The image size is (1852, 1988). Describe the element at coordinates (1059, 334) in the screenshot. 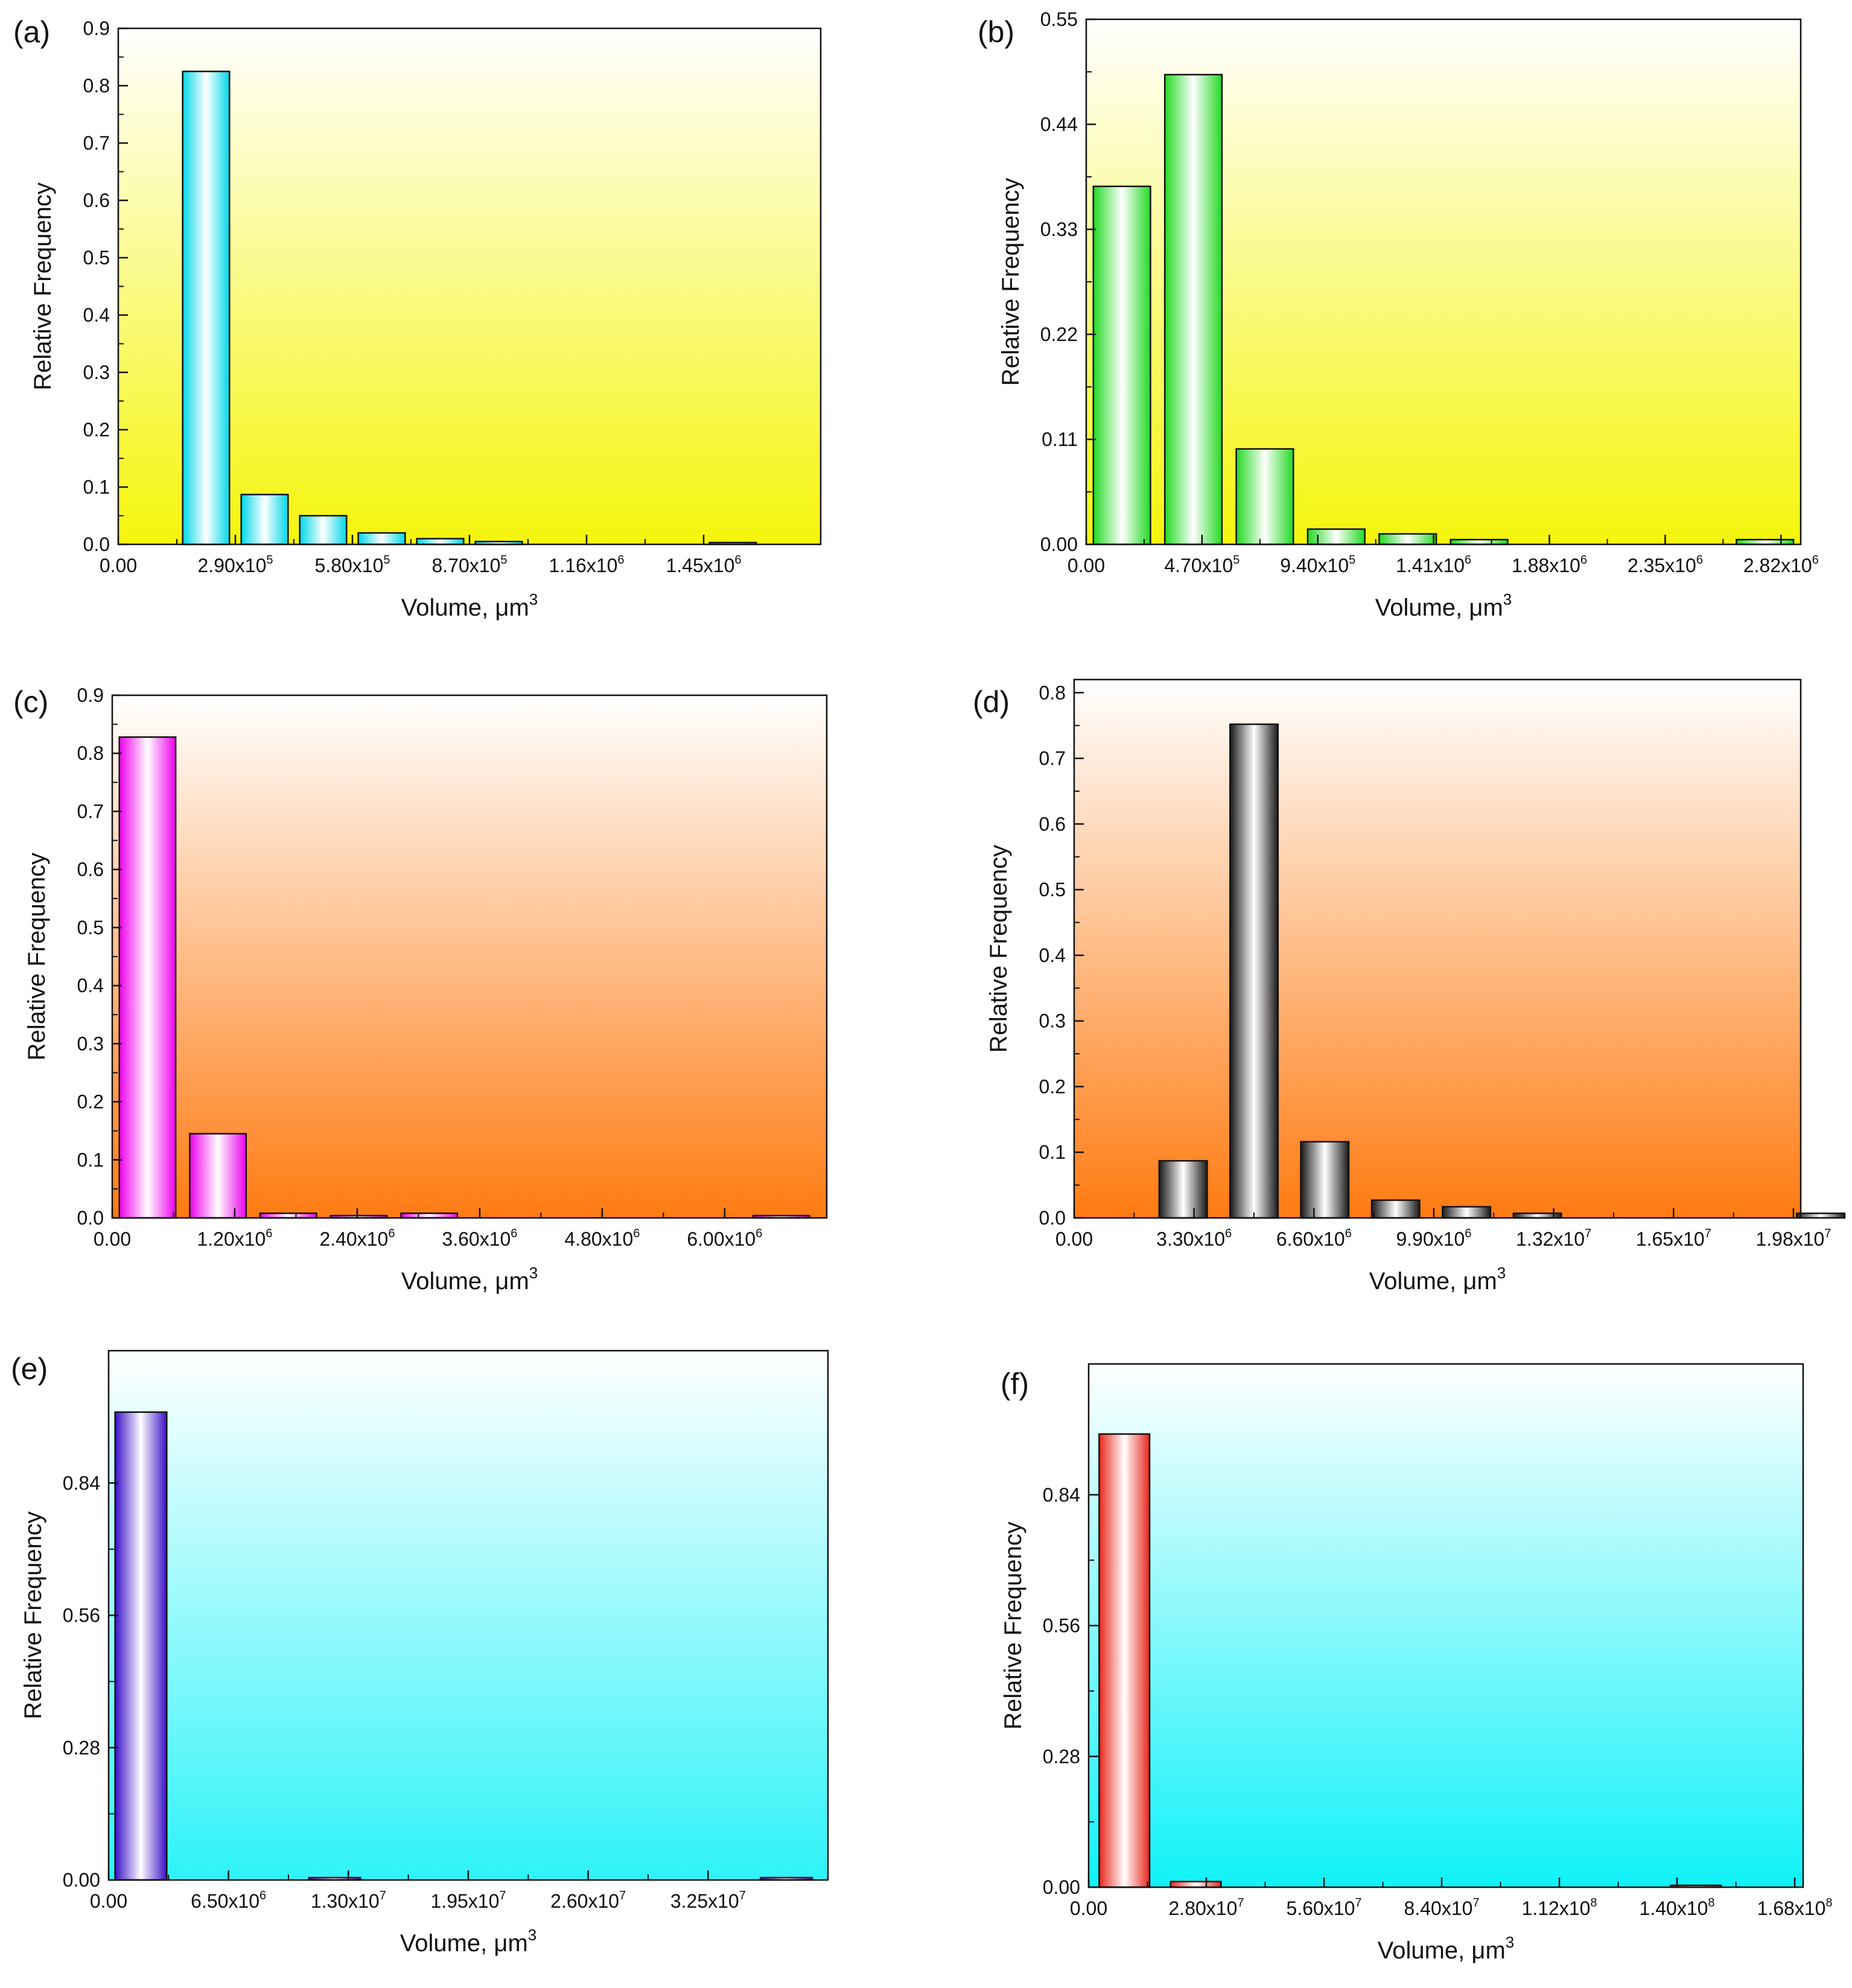

I see `panel-b-y-tick-label: 0.22` at that location.